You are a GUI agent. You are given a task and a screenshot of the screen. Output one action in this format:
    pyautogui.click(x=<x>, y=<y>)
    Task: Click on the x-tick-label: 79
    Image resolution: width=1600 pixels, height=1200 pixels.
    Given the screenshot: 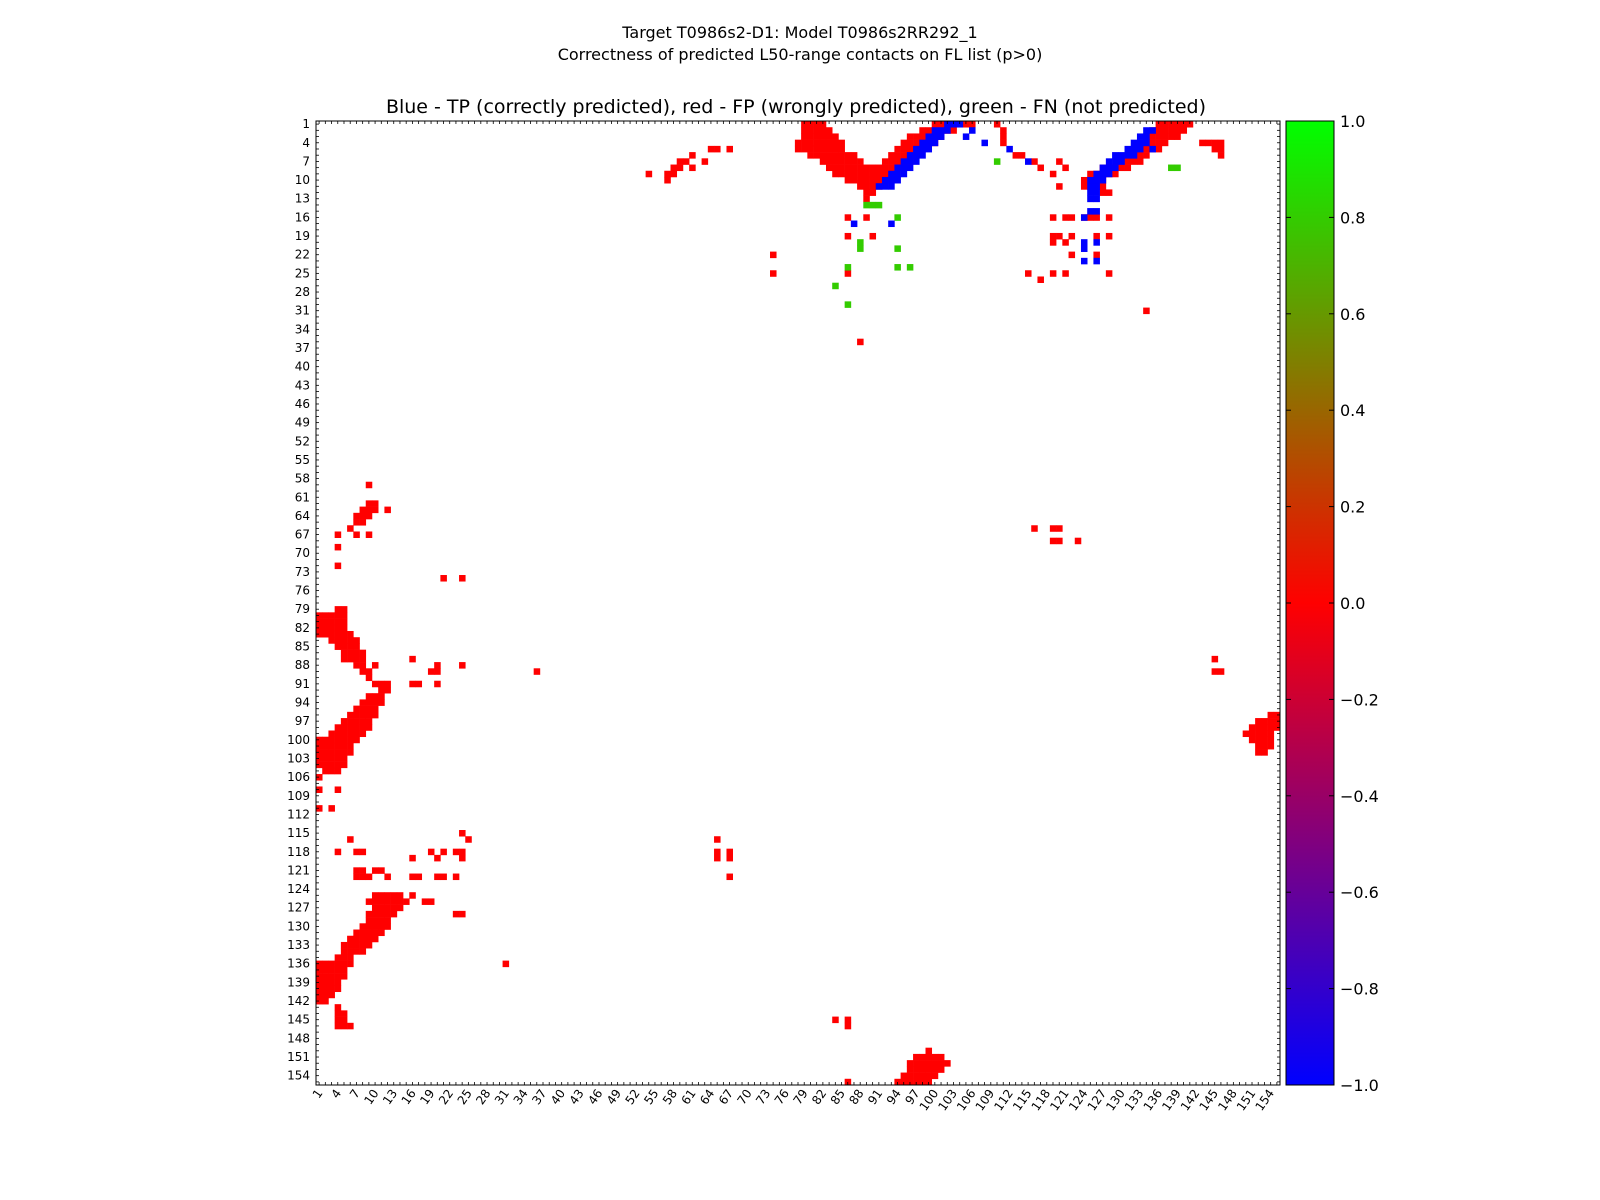 What is the action you would take?
    pyautogui.click(x=800, y=1097)
    